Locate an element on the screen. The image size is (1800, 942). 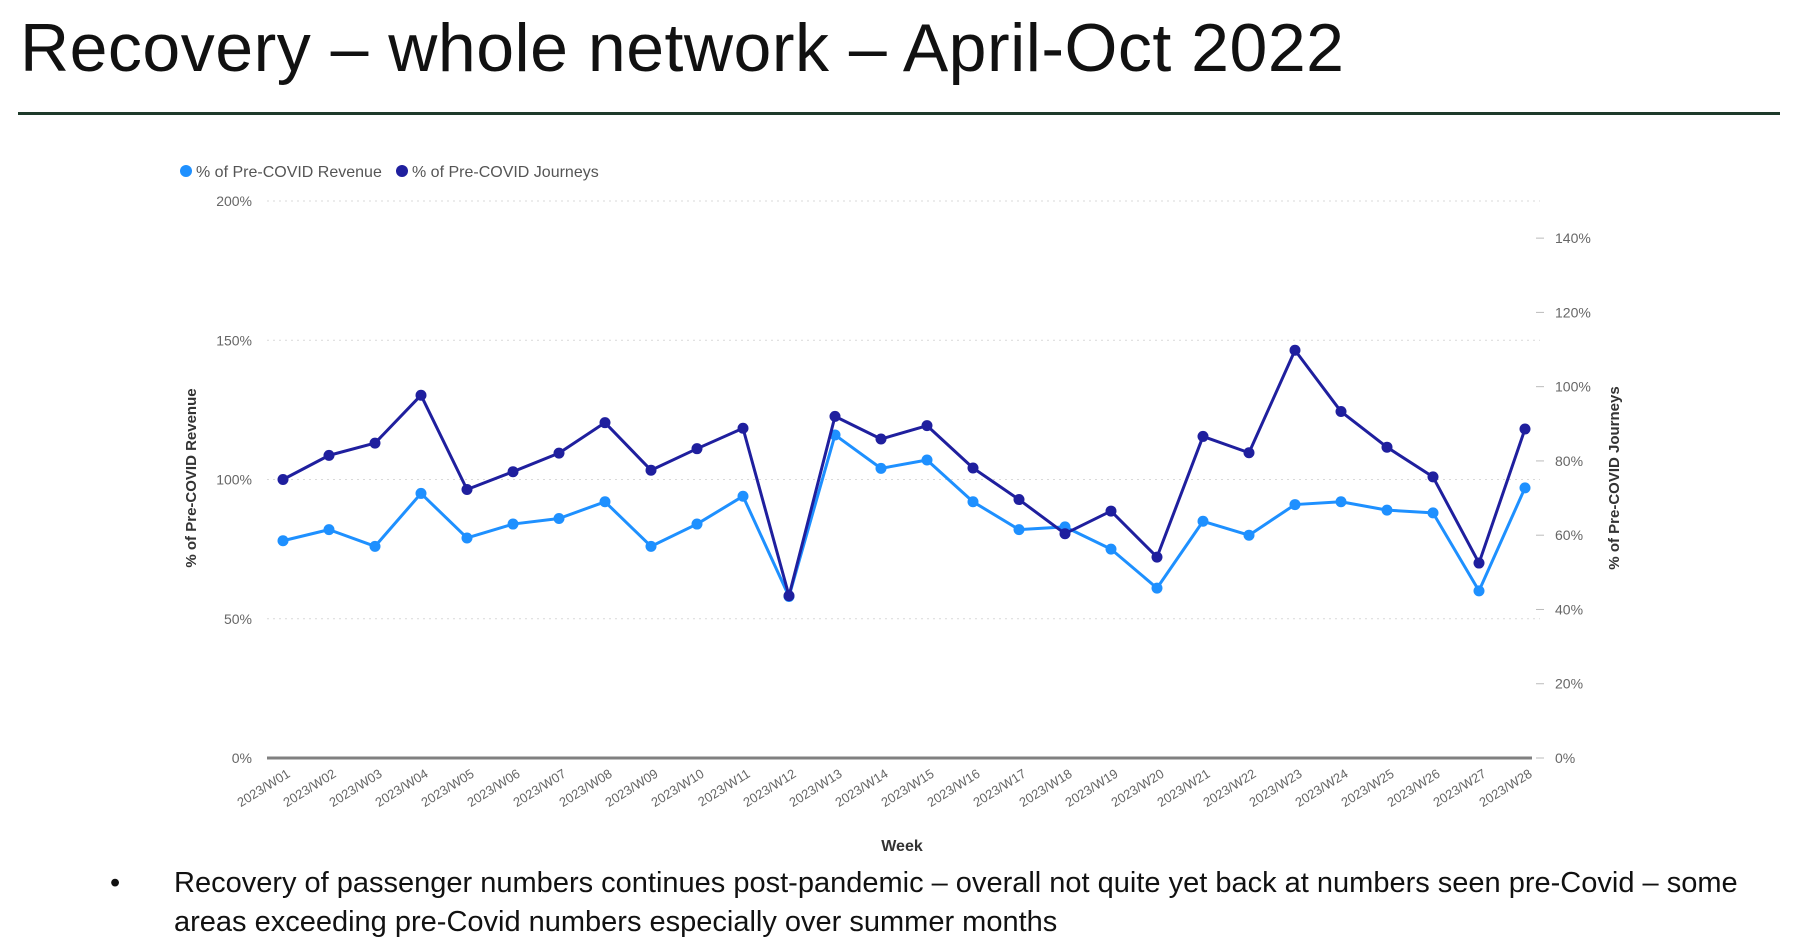
x-axis-title: Week is located at coordinates (902, 846).